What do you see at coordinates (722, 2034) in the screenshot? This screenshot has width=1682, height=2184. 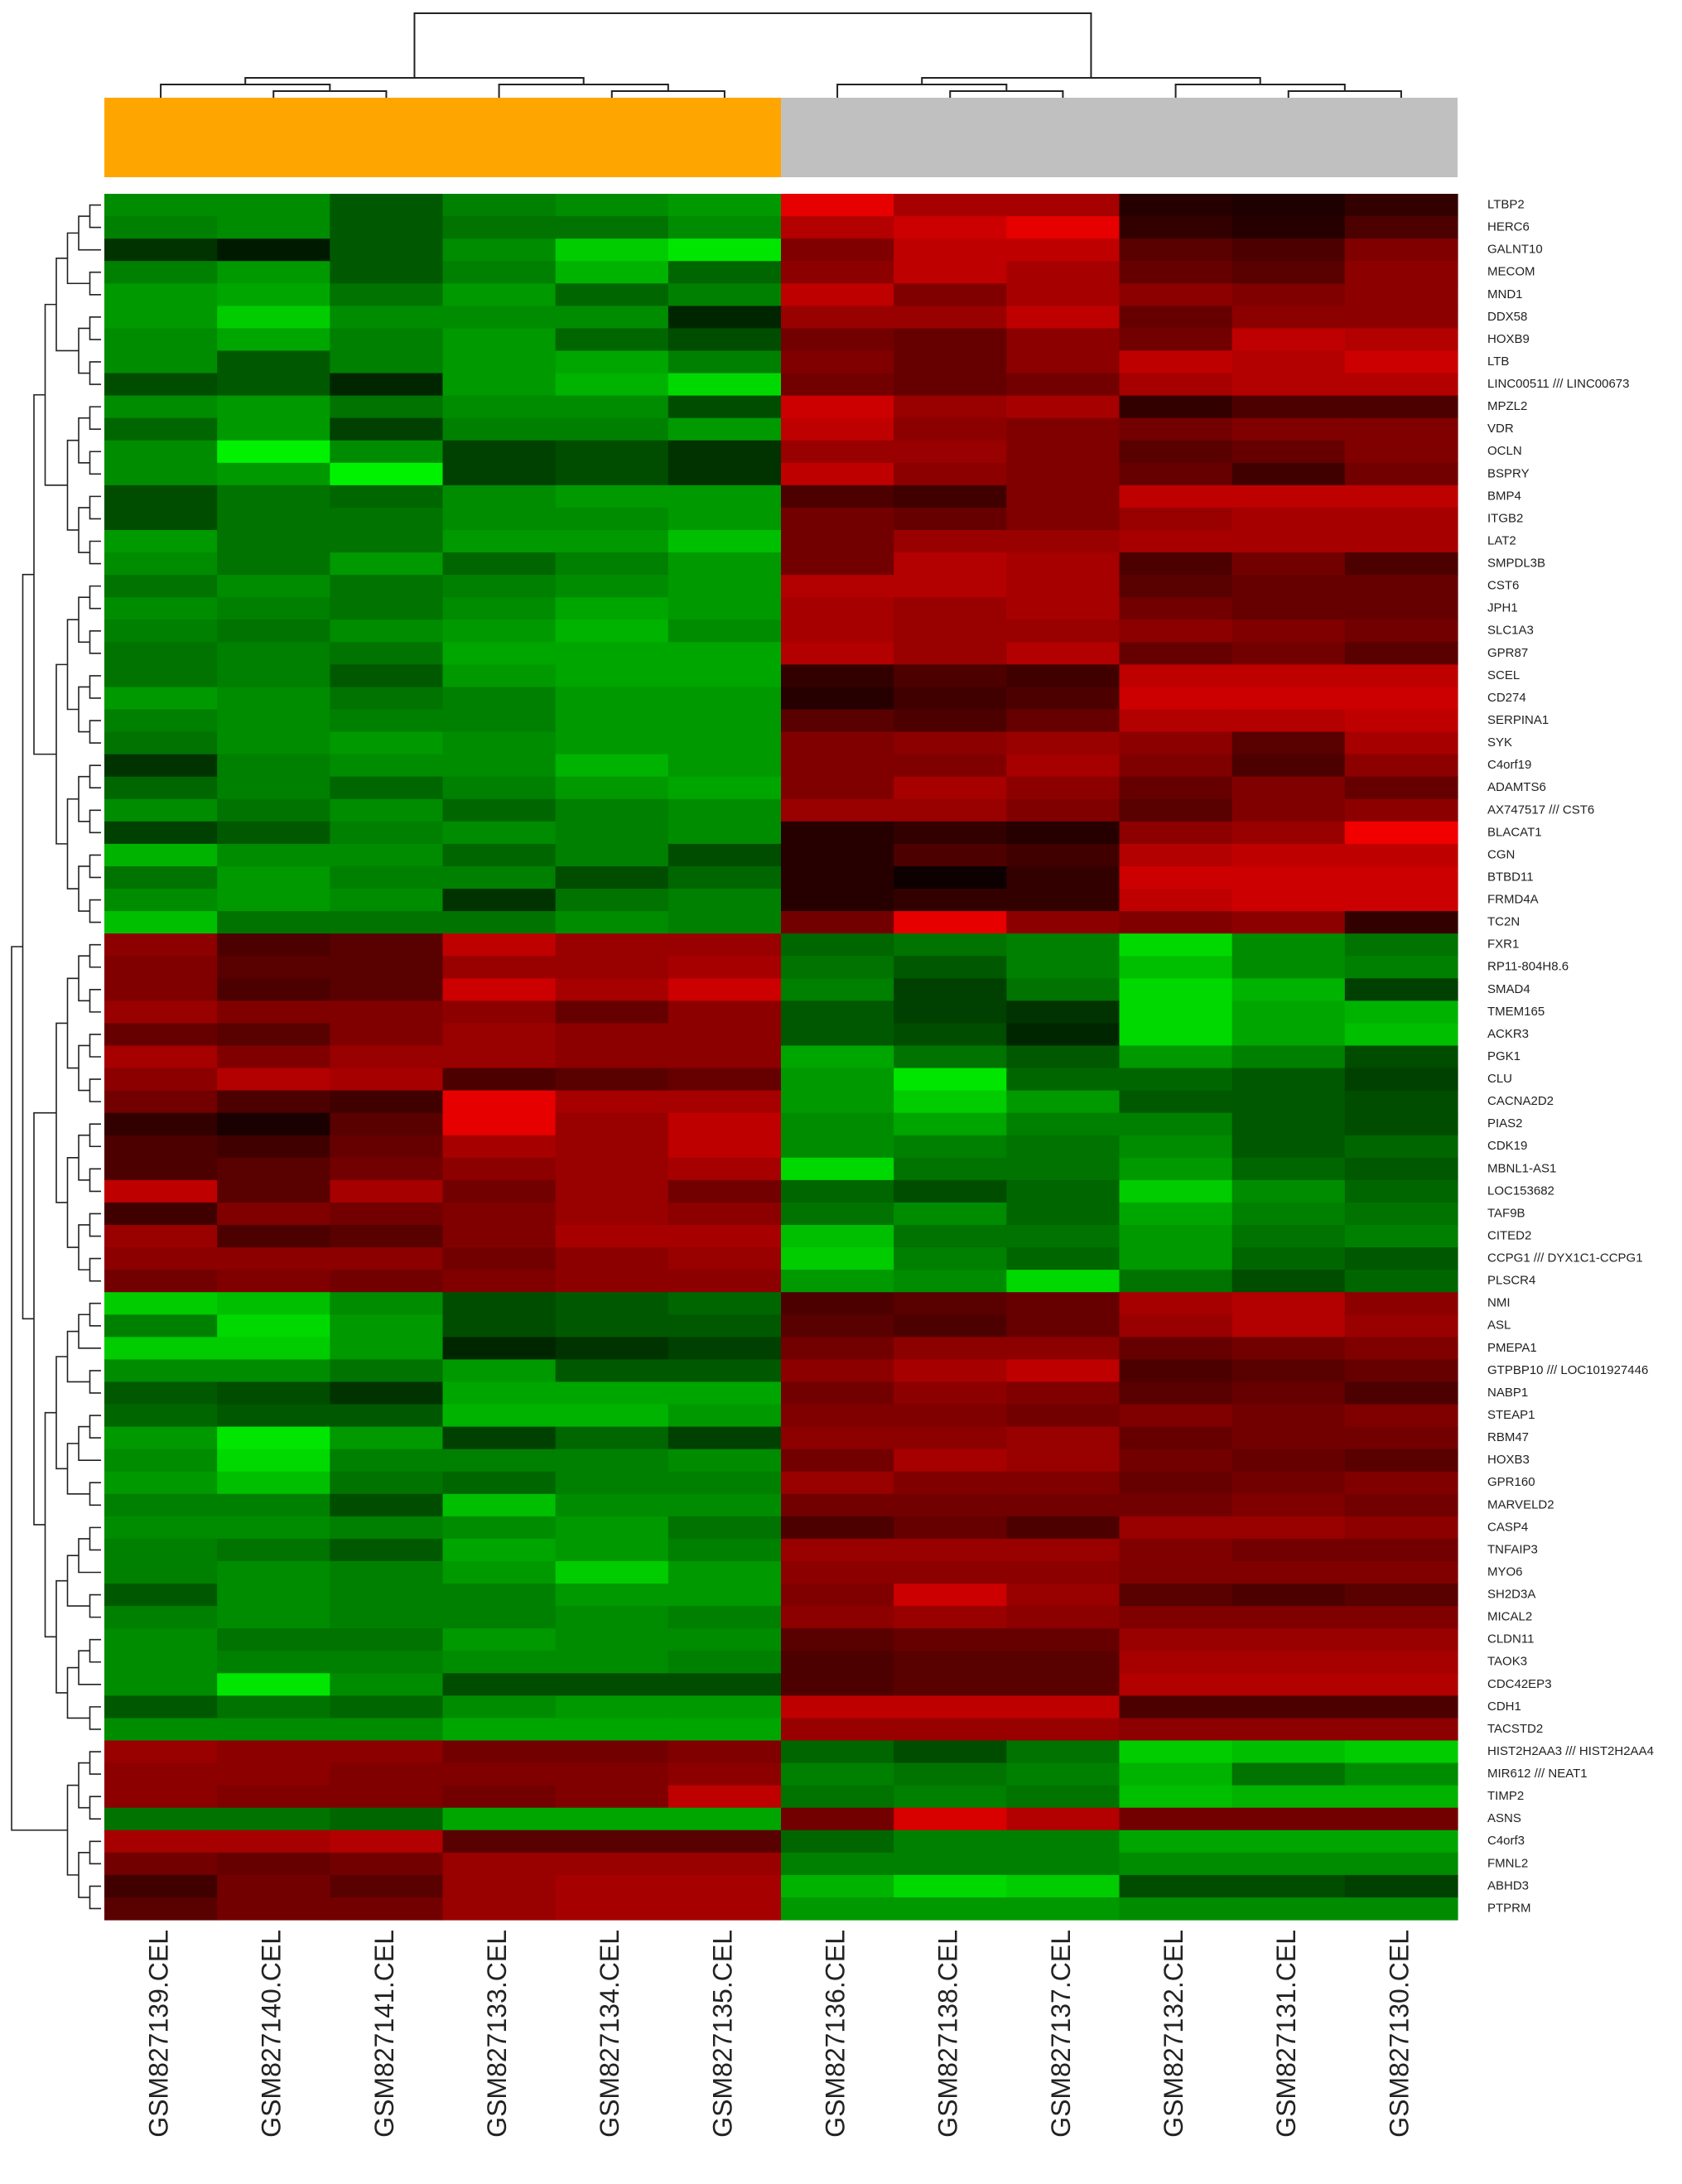 I see `column-label: GSM827135.CEL` at bounding box center [722, 2034].